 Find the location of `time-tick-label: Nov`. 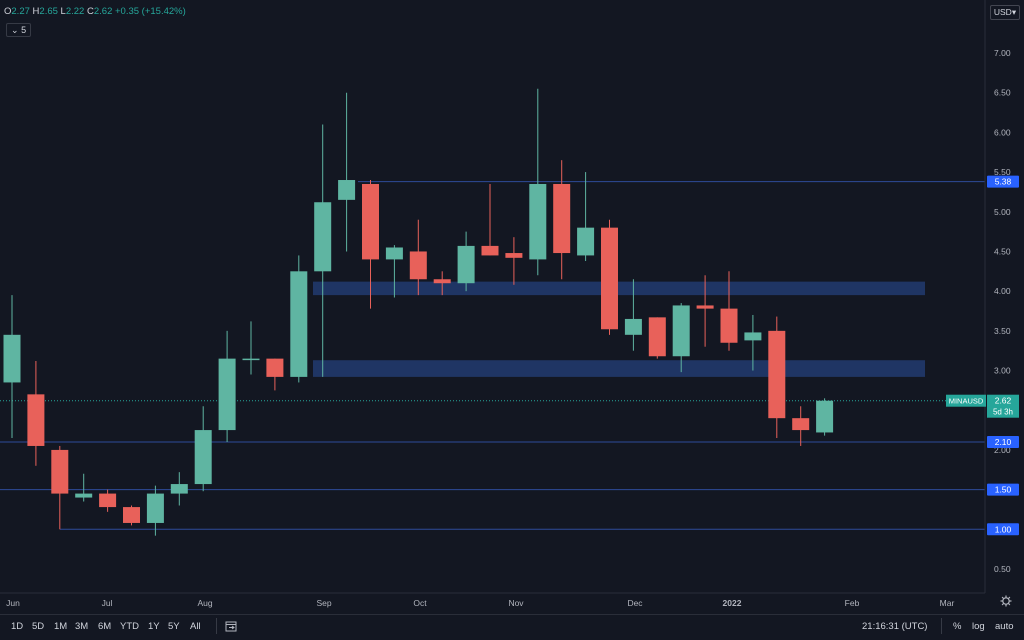

time-tick-label: Nov is located at coordinates (516, 603).